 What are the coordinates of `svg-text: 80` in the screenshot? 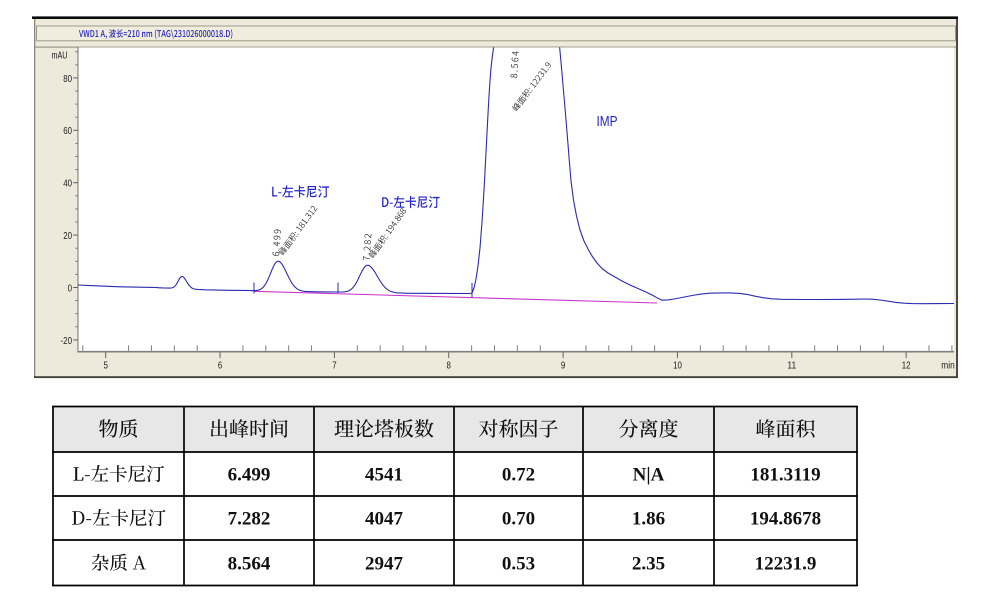 It's located at (67, 79).